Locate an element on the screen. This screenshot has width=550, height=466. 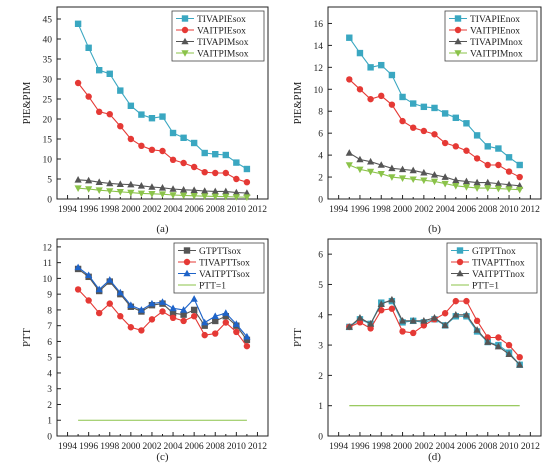
legend-entry: VAITPIEnox is located at coordinates (495, 31).